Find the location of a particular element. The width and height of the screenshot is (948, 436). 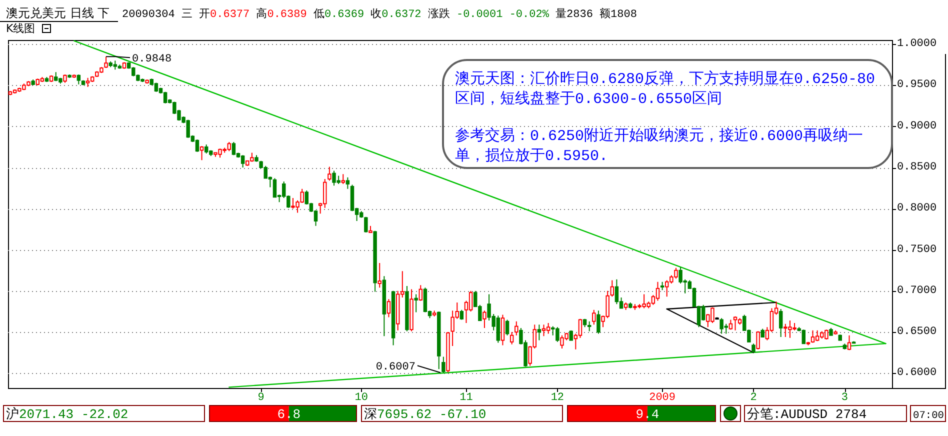

text: 深7695.62 -67.10 is located at coordinates (425, 414).